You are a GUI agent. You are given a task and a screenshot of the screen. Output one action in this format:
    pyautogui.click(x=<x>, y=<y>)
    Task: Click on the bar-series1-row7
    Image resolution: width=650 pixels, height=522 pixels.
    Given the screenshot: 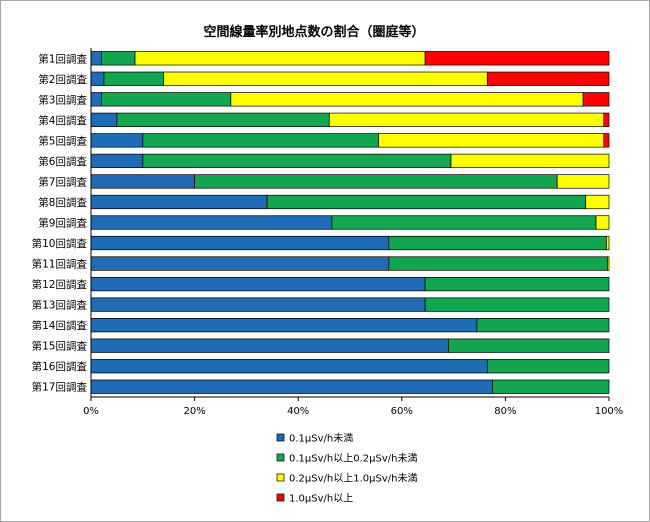 What is the action you would take?
    pyautogui.click(x=142, y=181)
    